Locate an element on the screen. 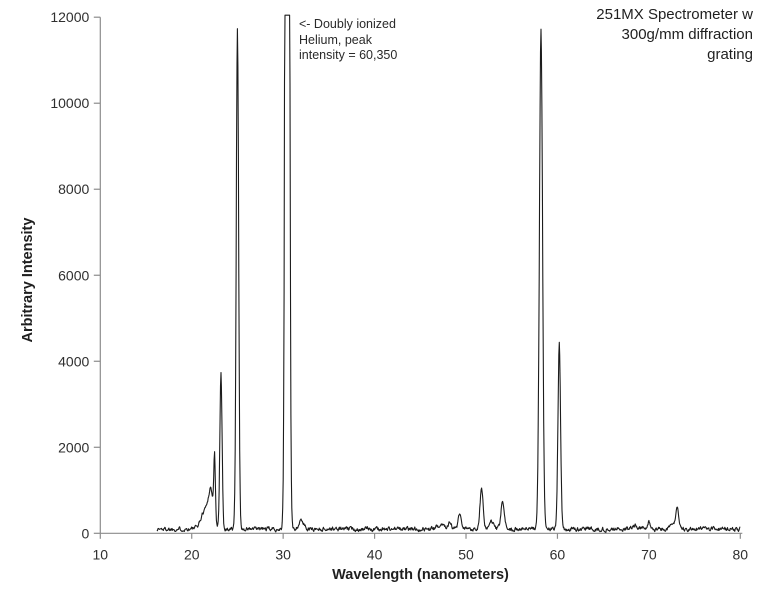 Image resolution: width=764 pixels, height=608 pixels. x-tick-label: 10 is located at coordinates (101, 555).